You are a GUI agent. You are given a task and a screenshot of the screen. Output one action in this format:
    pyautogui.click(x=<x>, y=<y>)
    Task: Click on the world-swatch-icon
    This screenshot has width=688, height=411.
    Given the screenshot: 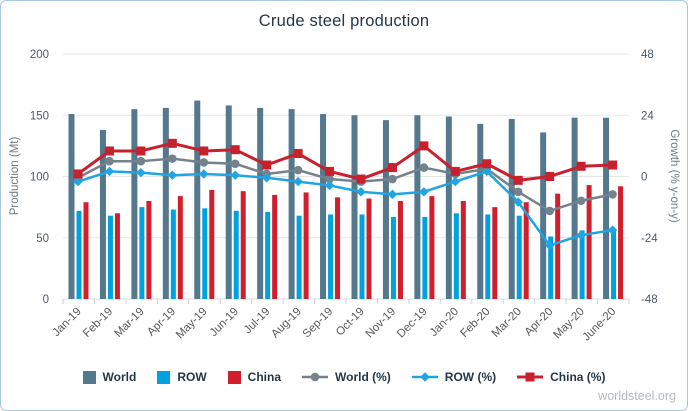 What is the action you would take?
    pyautogui.click(x=89, y=377)
    